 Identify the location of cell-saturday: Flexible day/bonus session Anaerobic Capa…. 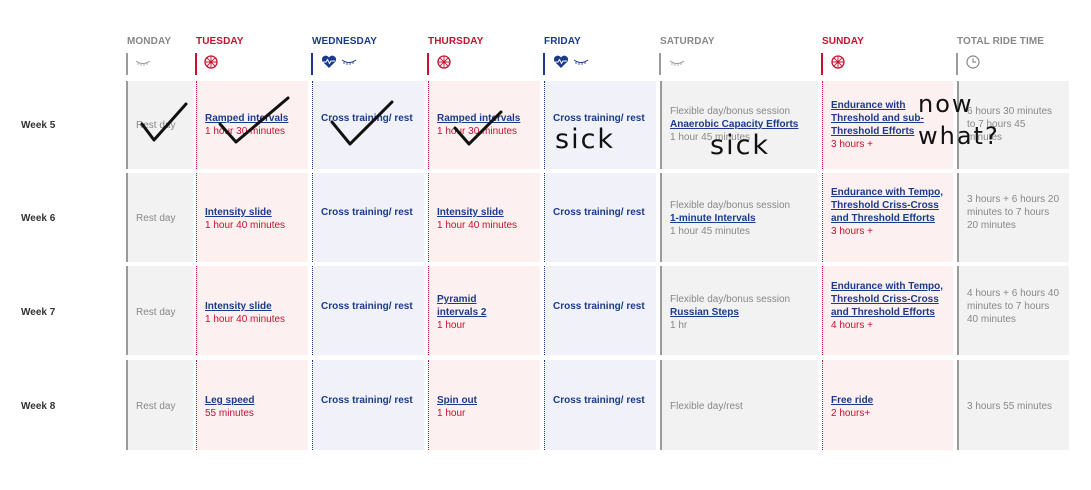
(739, 125).